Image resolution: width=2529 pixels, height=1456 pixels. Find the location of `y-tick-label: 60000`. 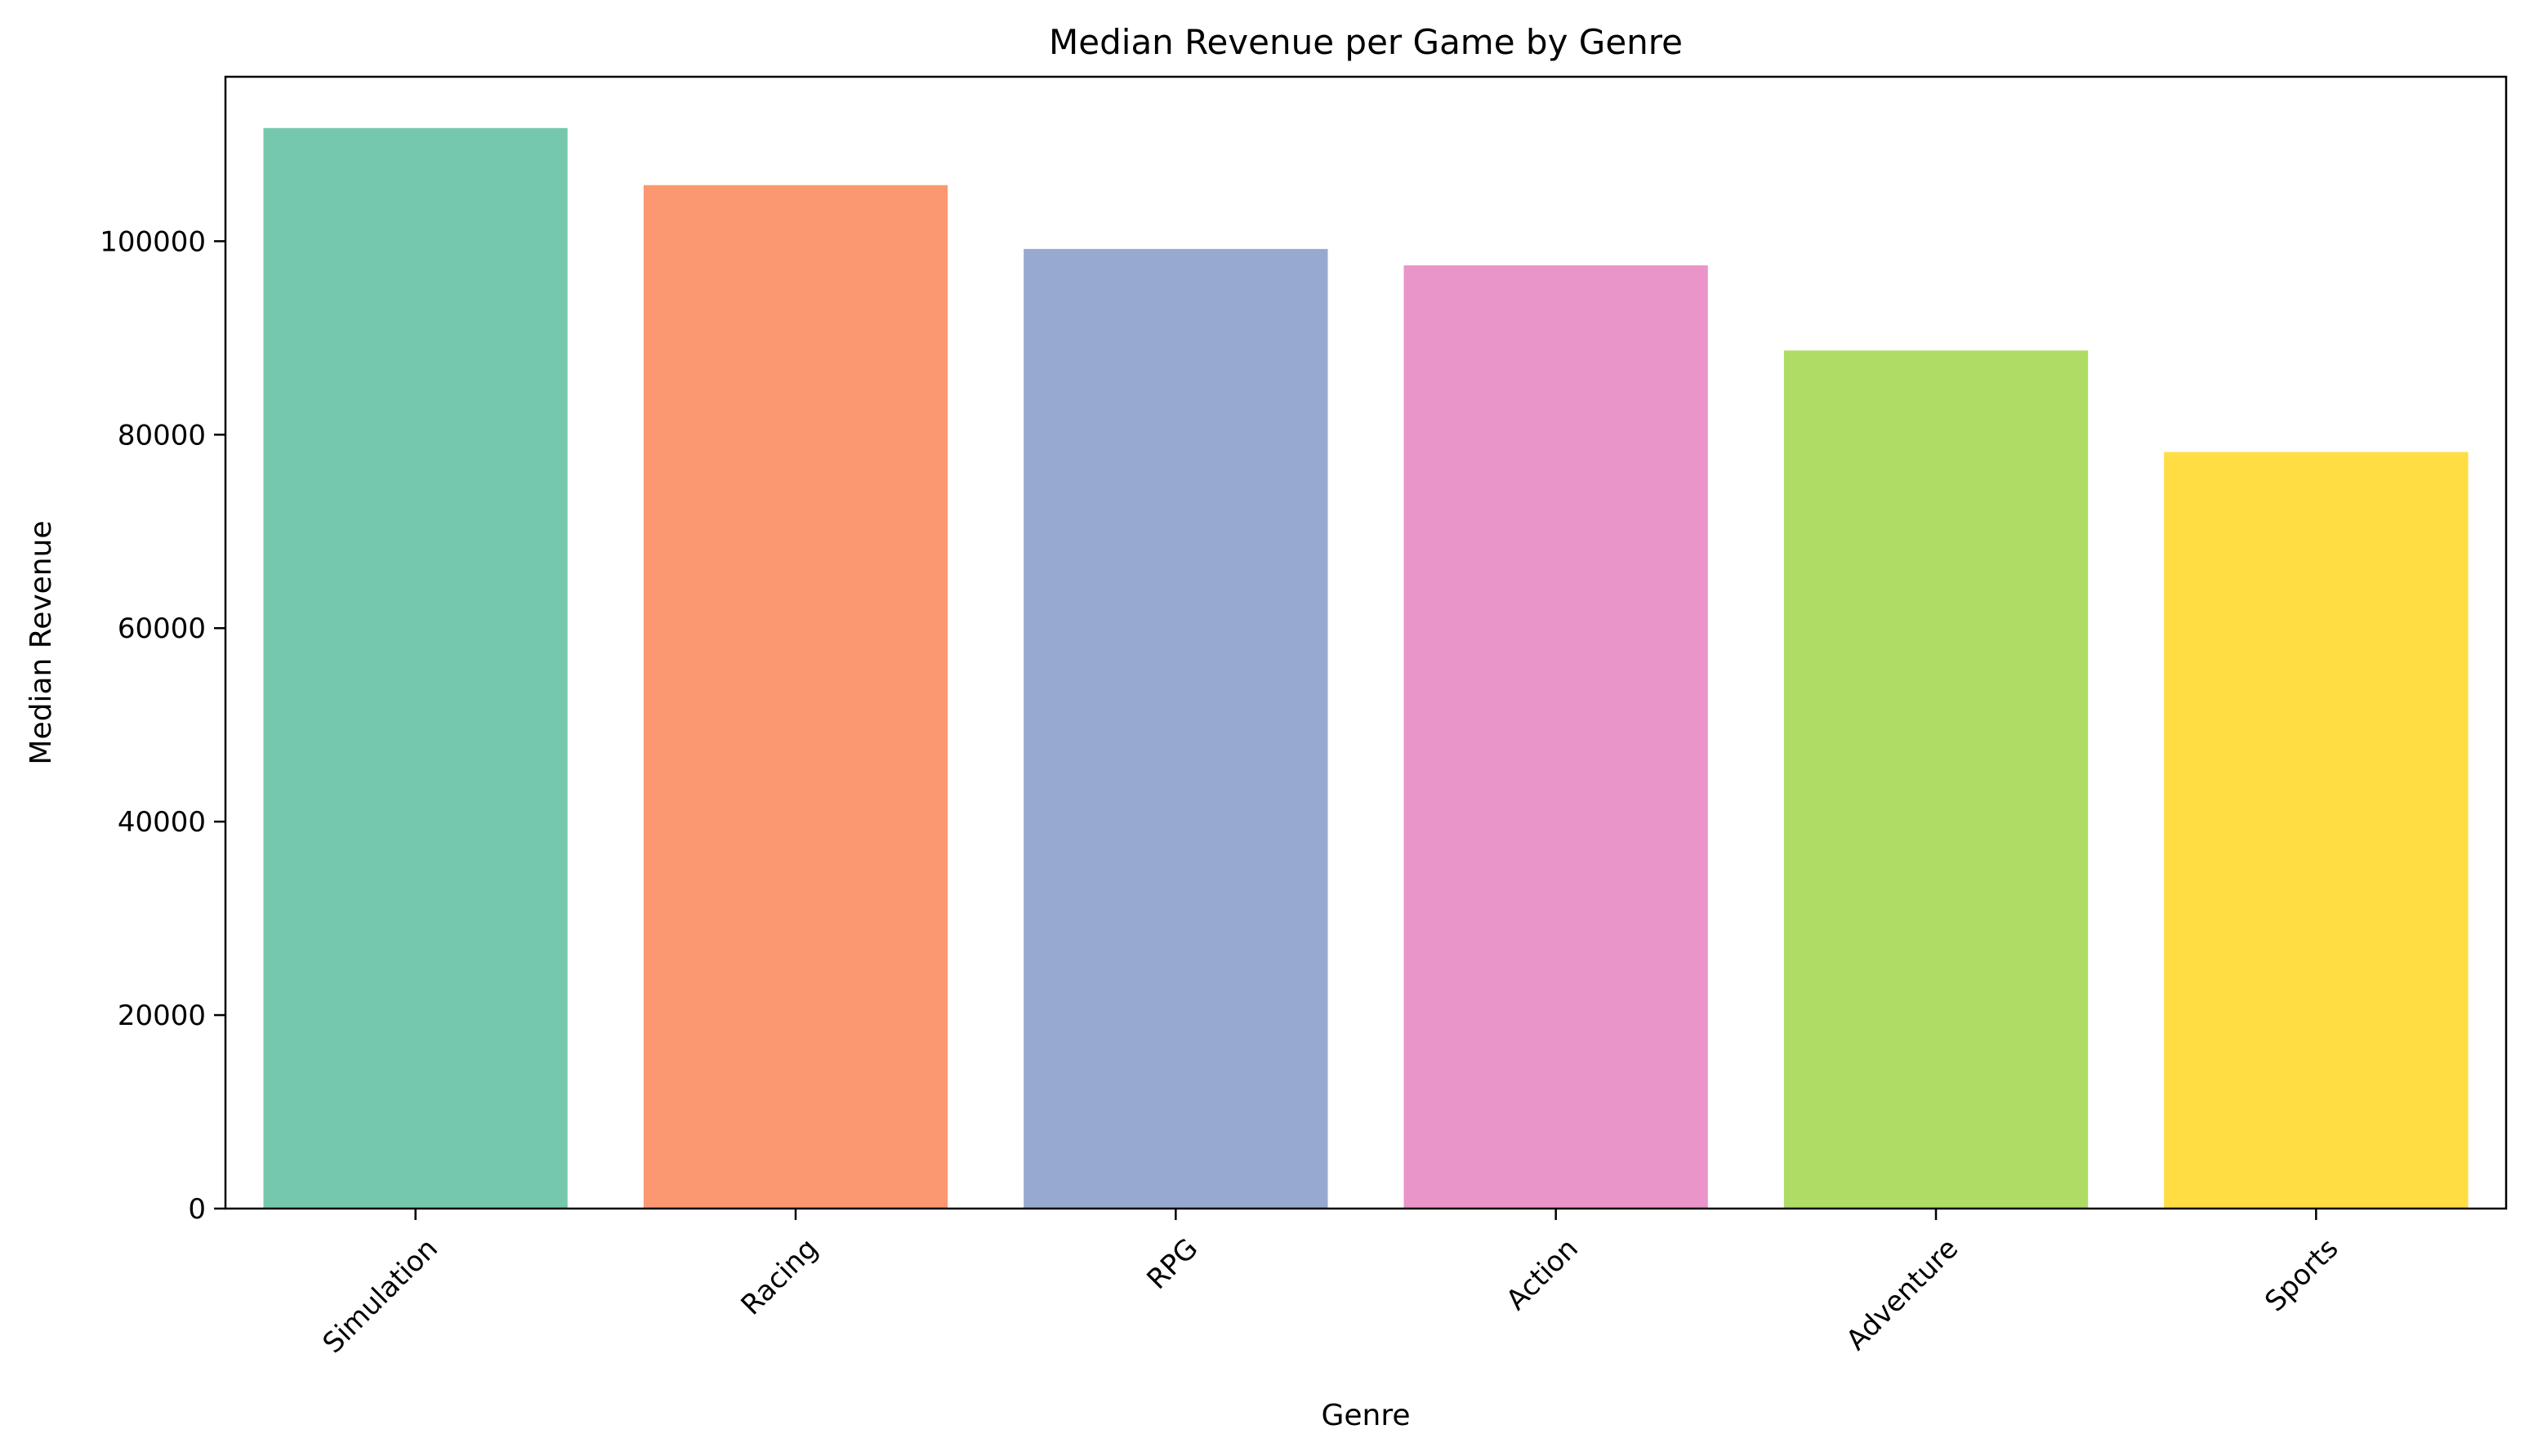

y-tick-label: 60000 is located at coordinates (162, 628).